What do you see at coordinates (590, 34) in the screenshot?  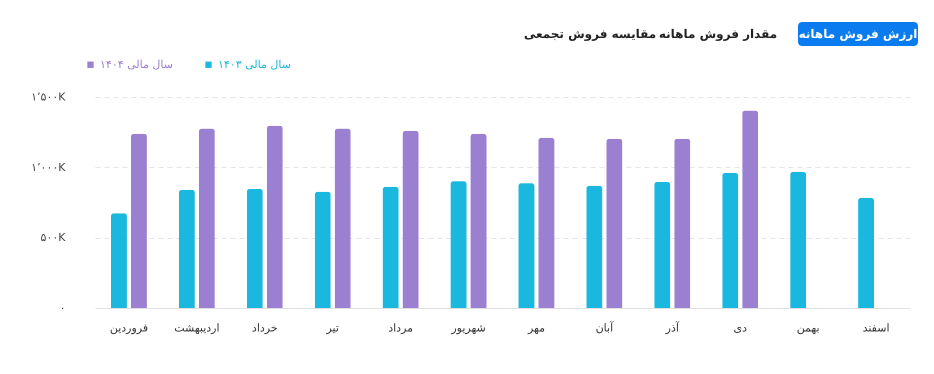 I see `text: مقایسه فروش تجمعی` at bounding box center [590, 34].